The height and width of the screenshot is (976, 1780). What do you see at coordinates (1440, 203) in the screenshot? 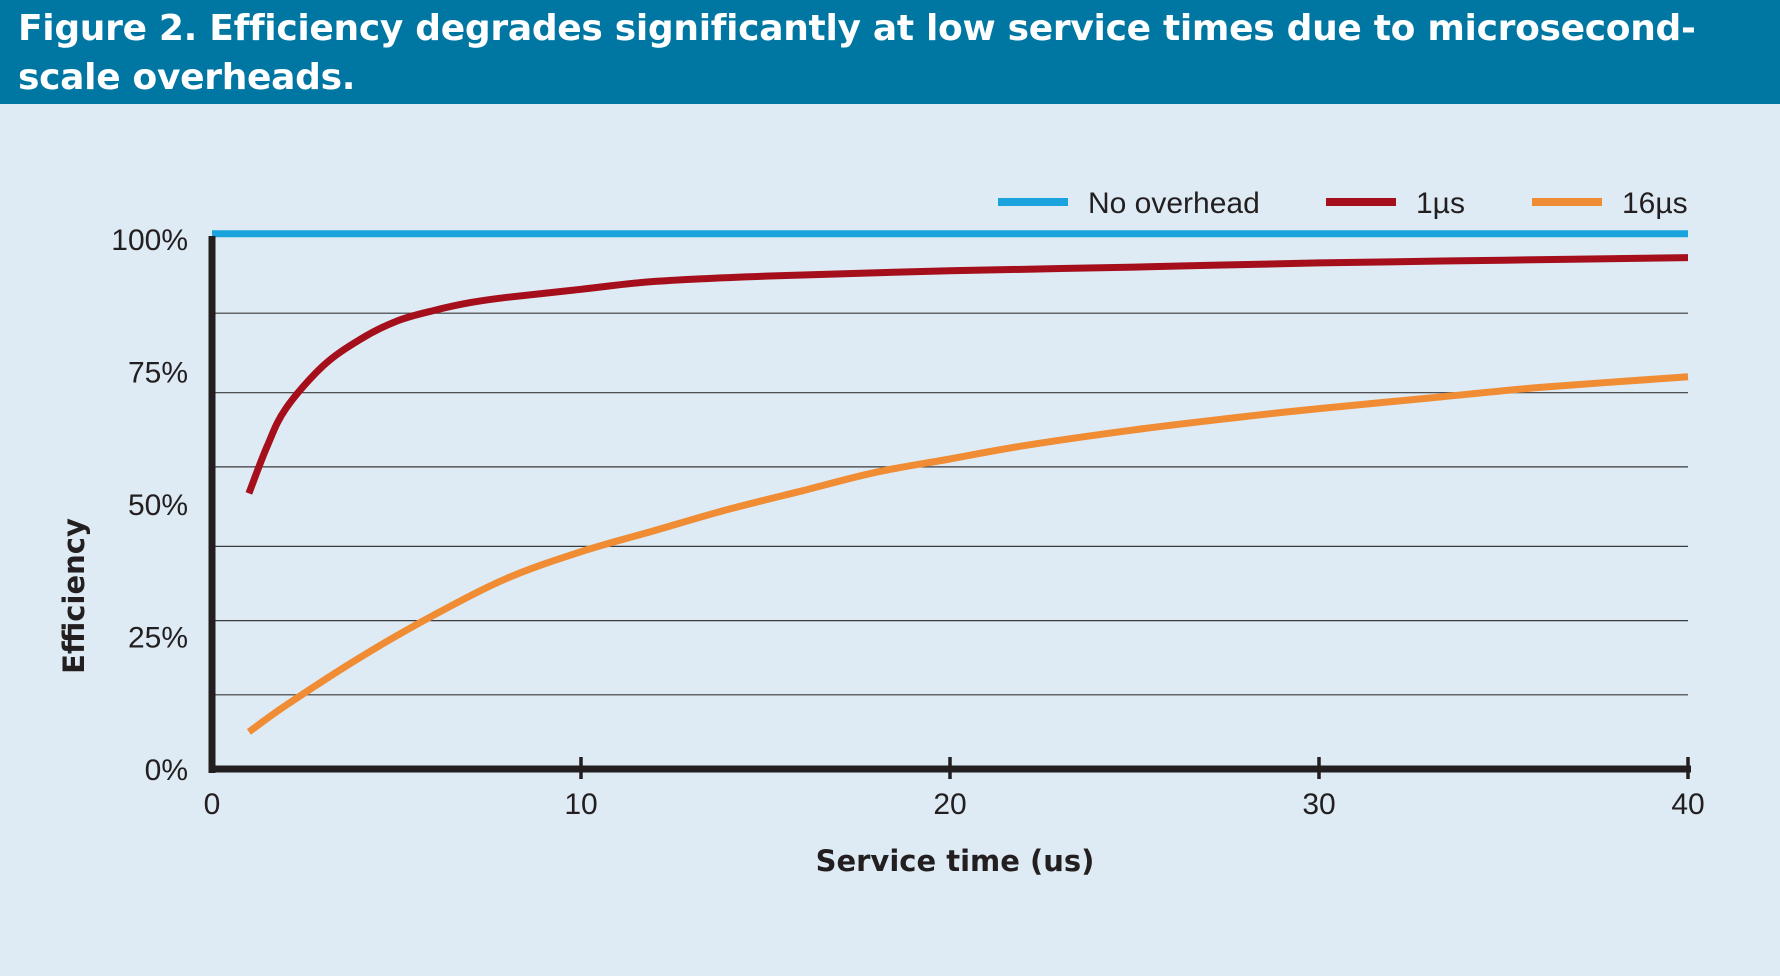
I see `legend-label-1us: 1µs` at bounding box center [1440, 203].